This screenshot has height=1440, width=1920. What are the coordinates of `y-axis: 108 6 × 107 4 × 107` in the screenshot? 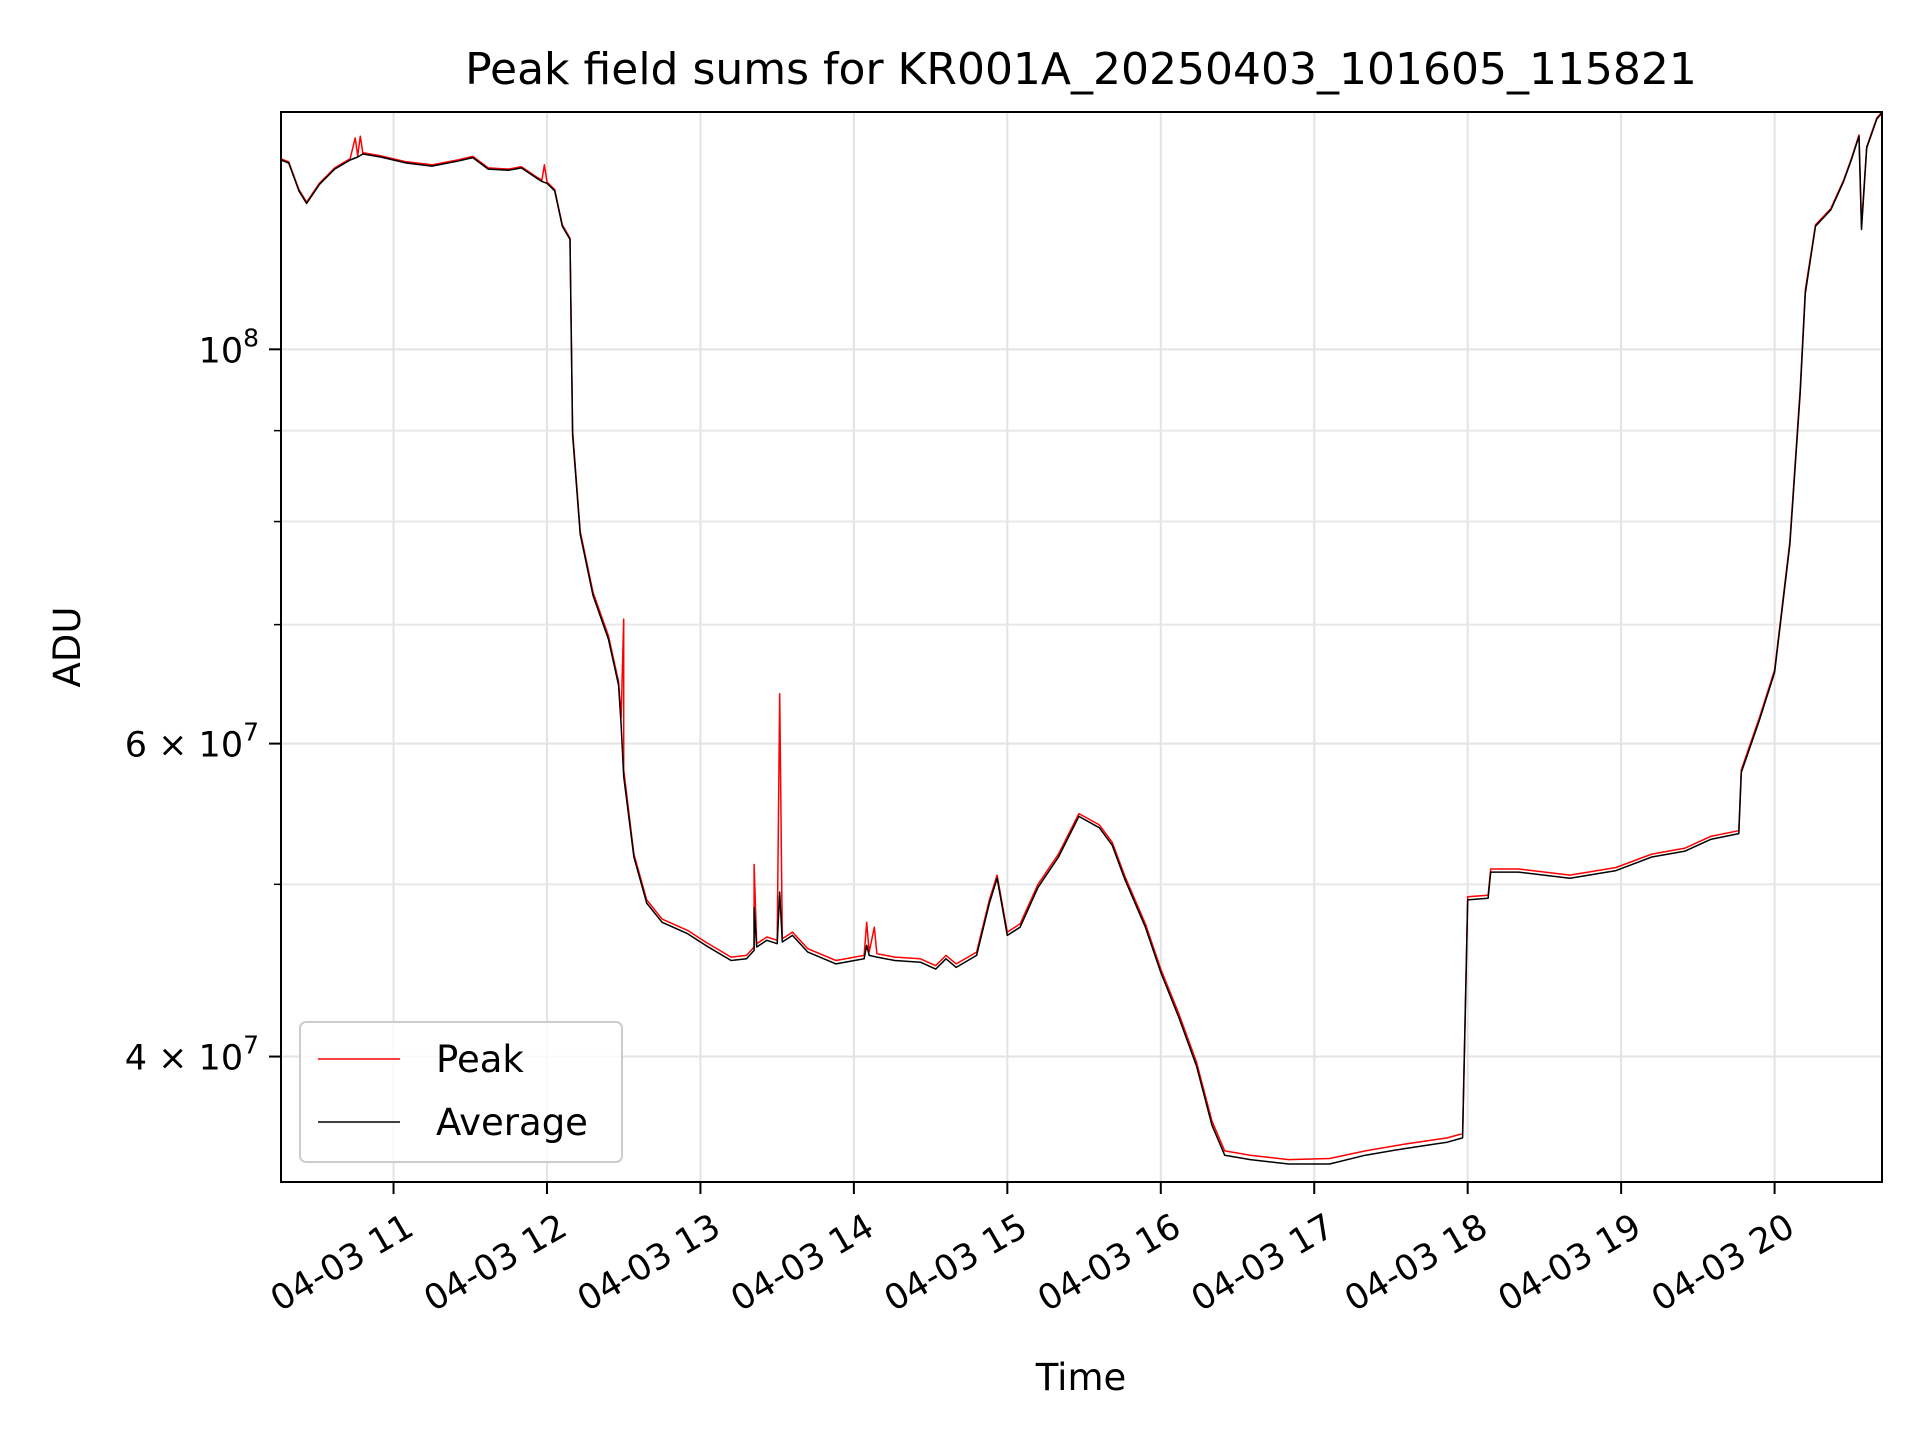 It's located at (203, 701).